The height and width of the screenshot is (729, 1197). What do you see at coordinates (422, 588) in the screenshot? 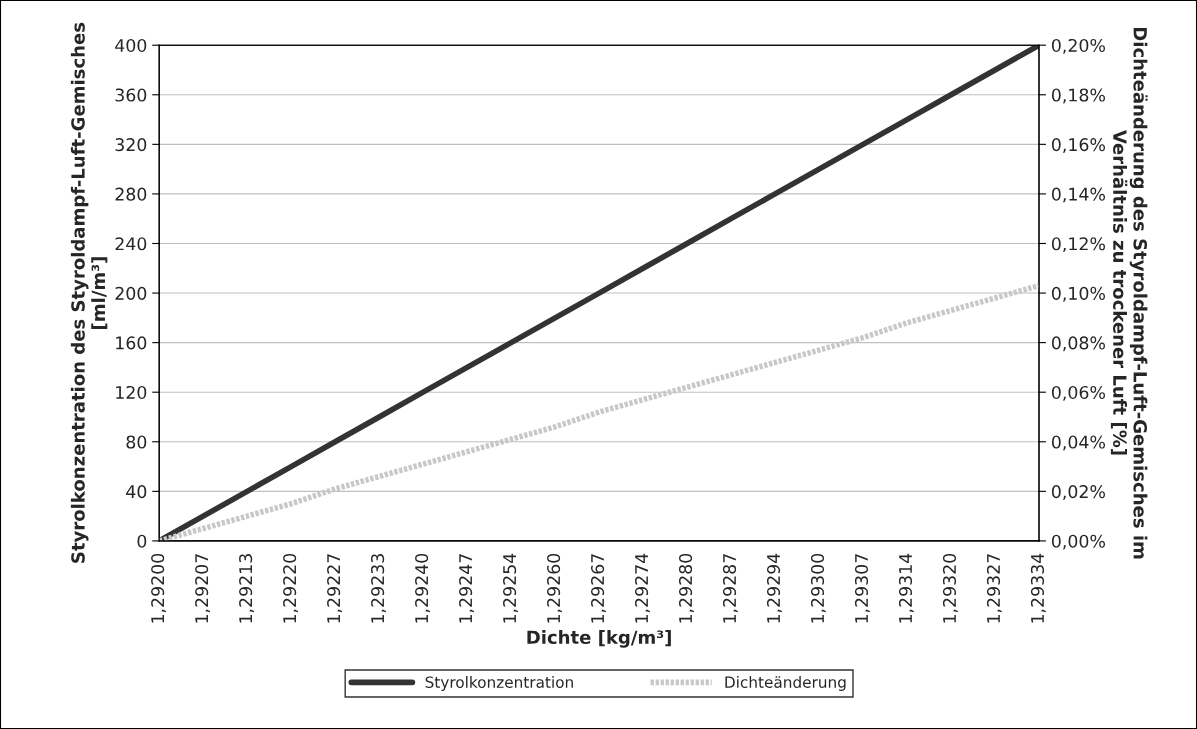
I see `x-tick-label: 1,29240` at bounding box center [422, 588].